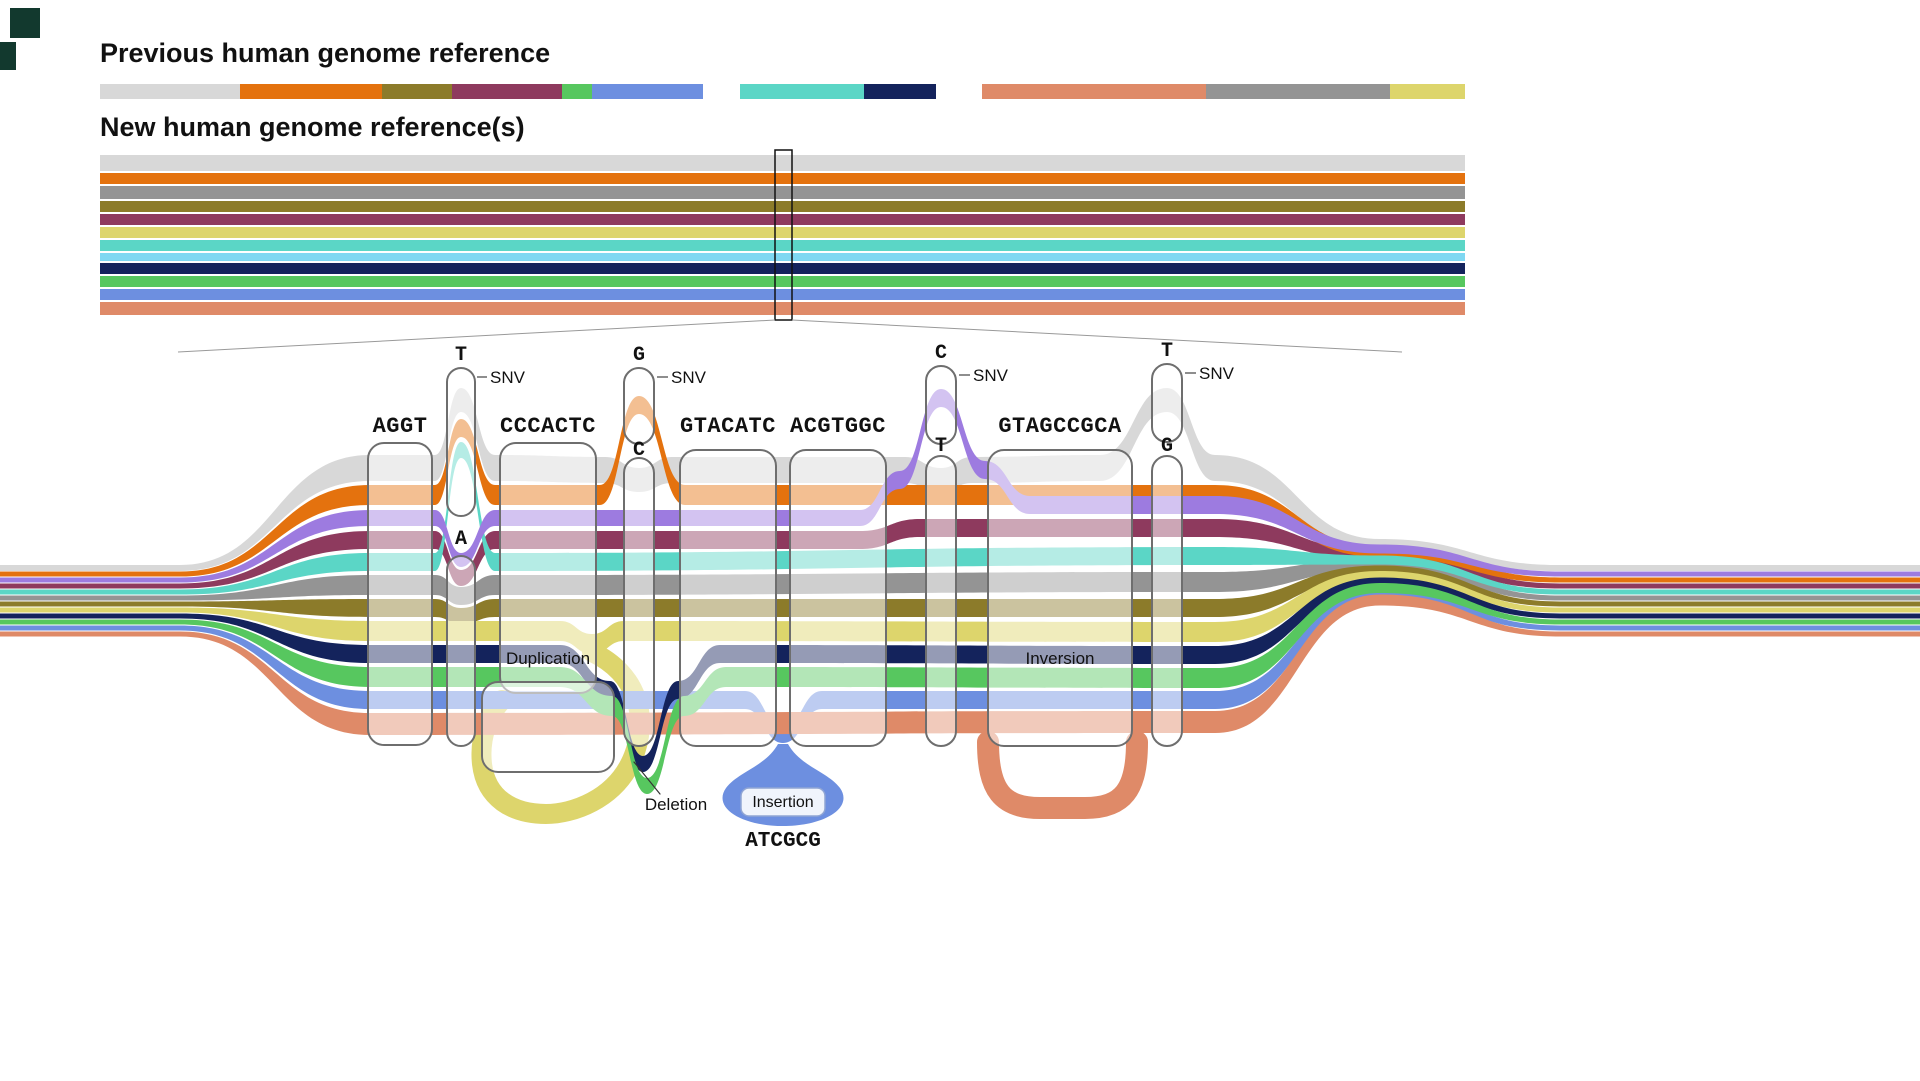 Image resolution: width=1920 pixels, height=1081 pixels. I want to click on previous-bar-segment-turquoise, so click(802, 91).